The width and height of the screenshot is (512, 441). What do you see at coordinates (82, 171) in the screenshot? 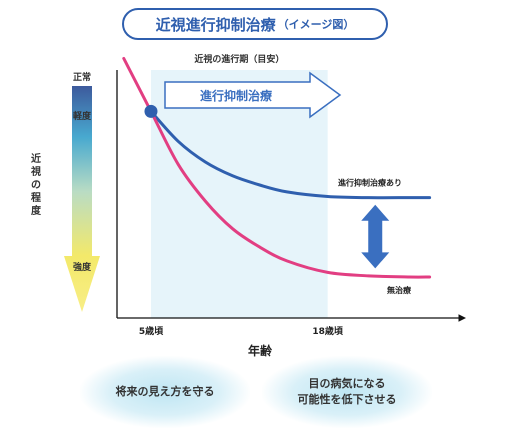
I see `severity-bar` at bounding box center [82, 171].